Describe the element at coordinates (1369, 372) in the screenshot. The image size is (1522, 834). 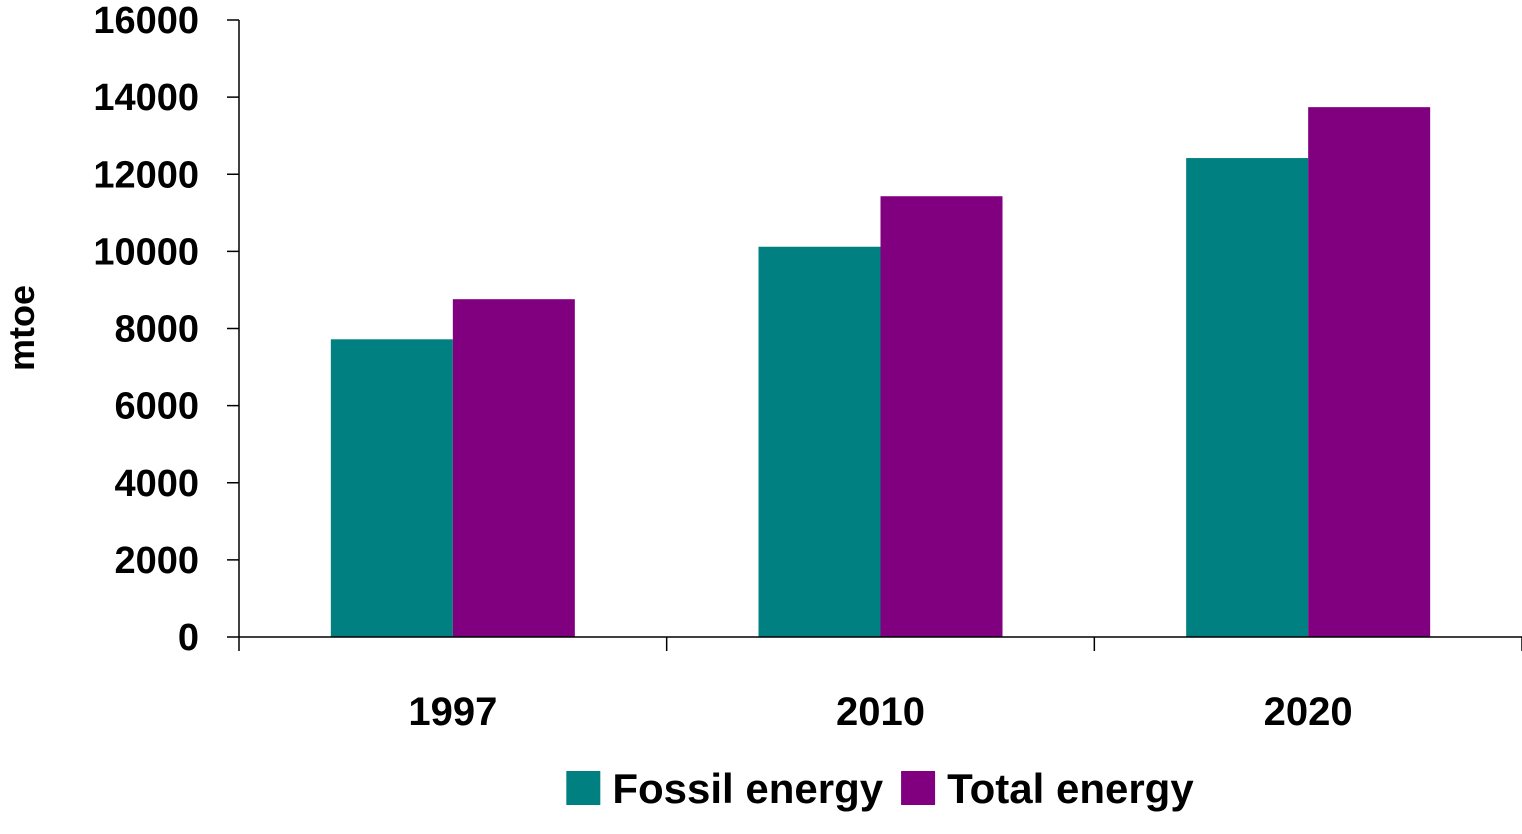
I see `bar-total-energy-2020` at that location.